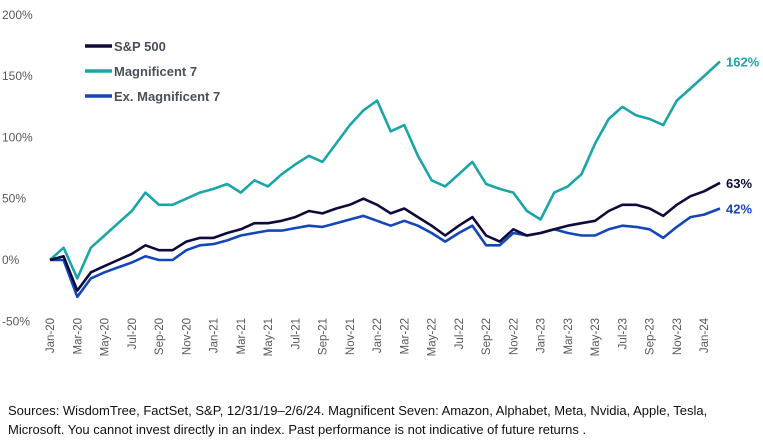 This screenshot has width=763, height=446. Describe the element at coordinates (596, 337) in the screenshot. I see `x-tick-label: May-23` at that location.